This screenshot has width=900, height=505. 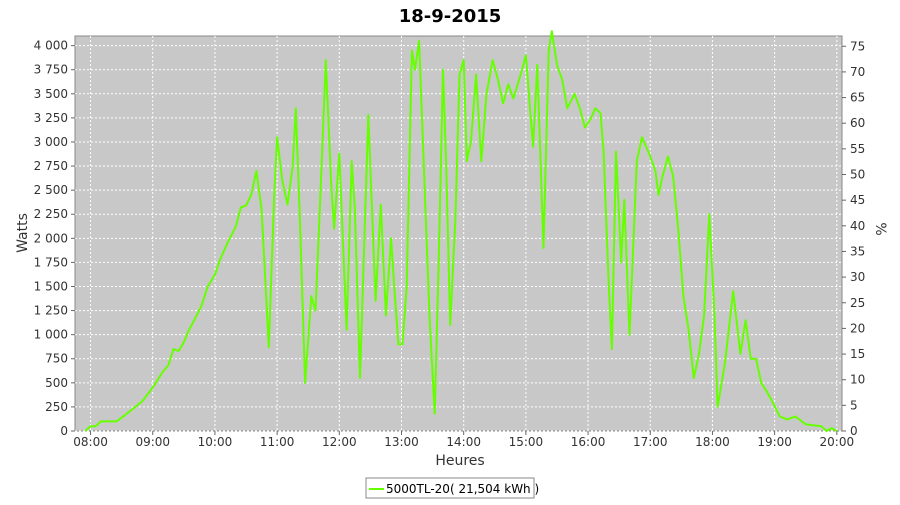 I want to click on y2-tick-label: 70, so click(x=857, y=72).